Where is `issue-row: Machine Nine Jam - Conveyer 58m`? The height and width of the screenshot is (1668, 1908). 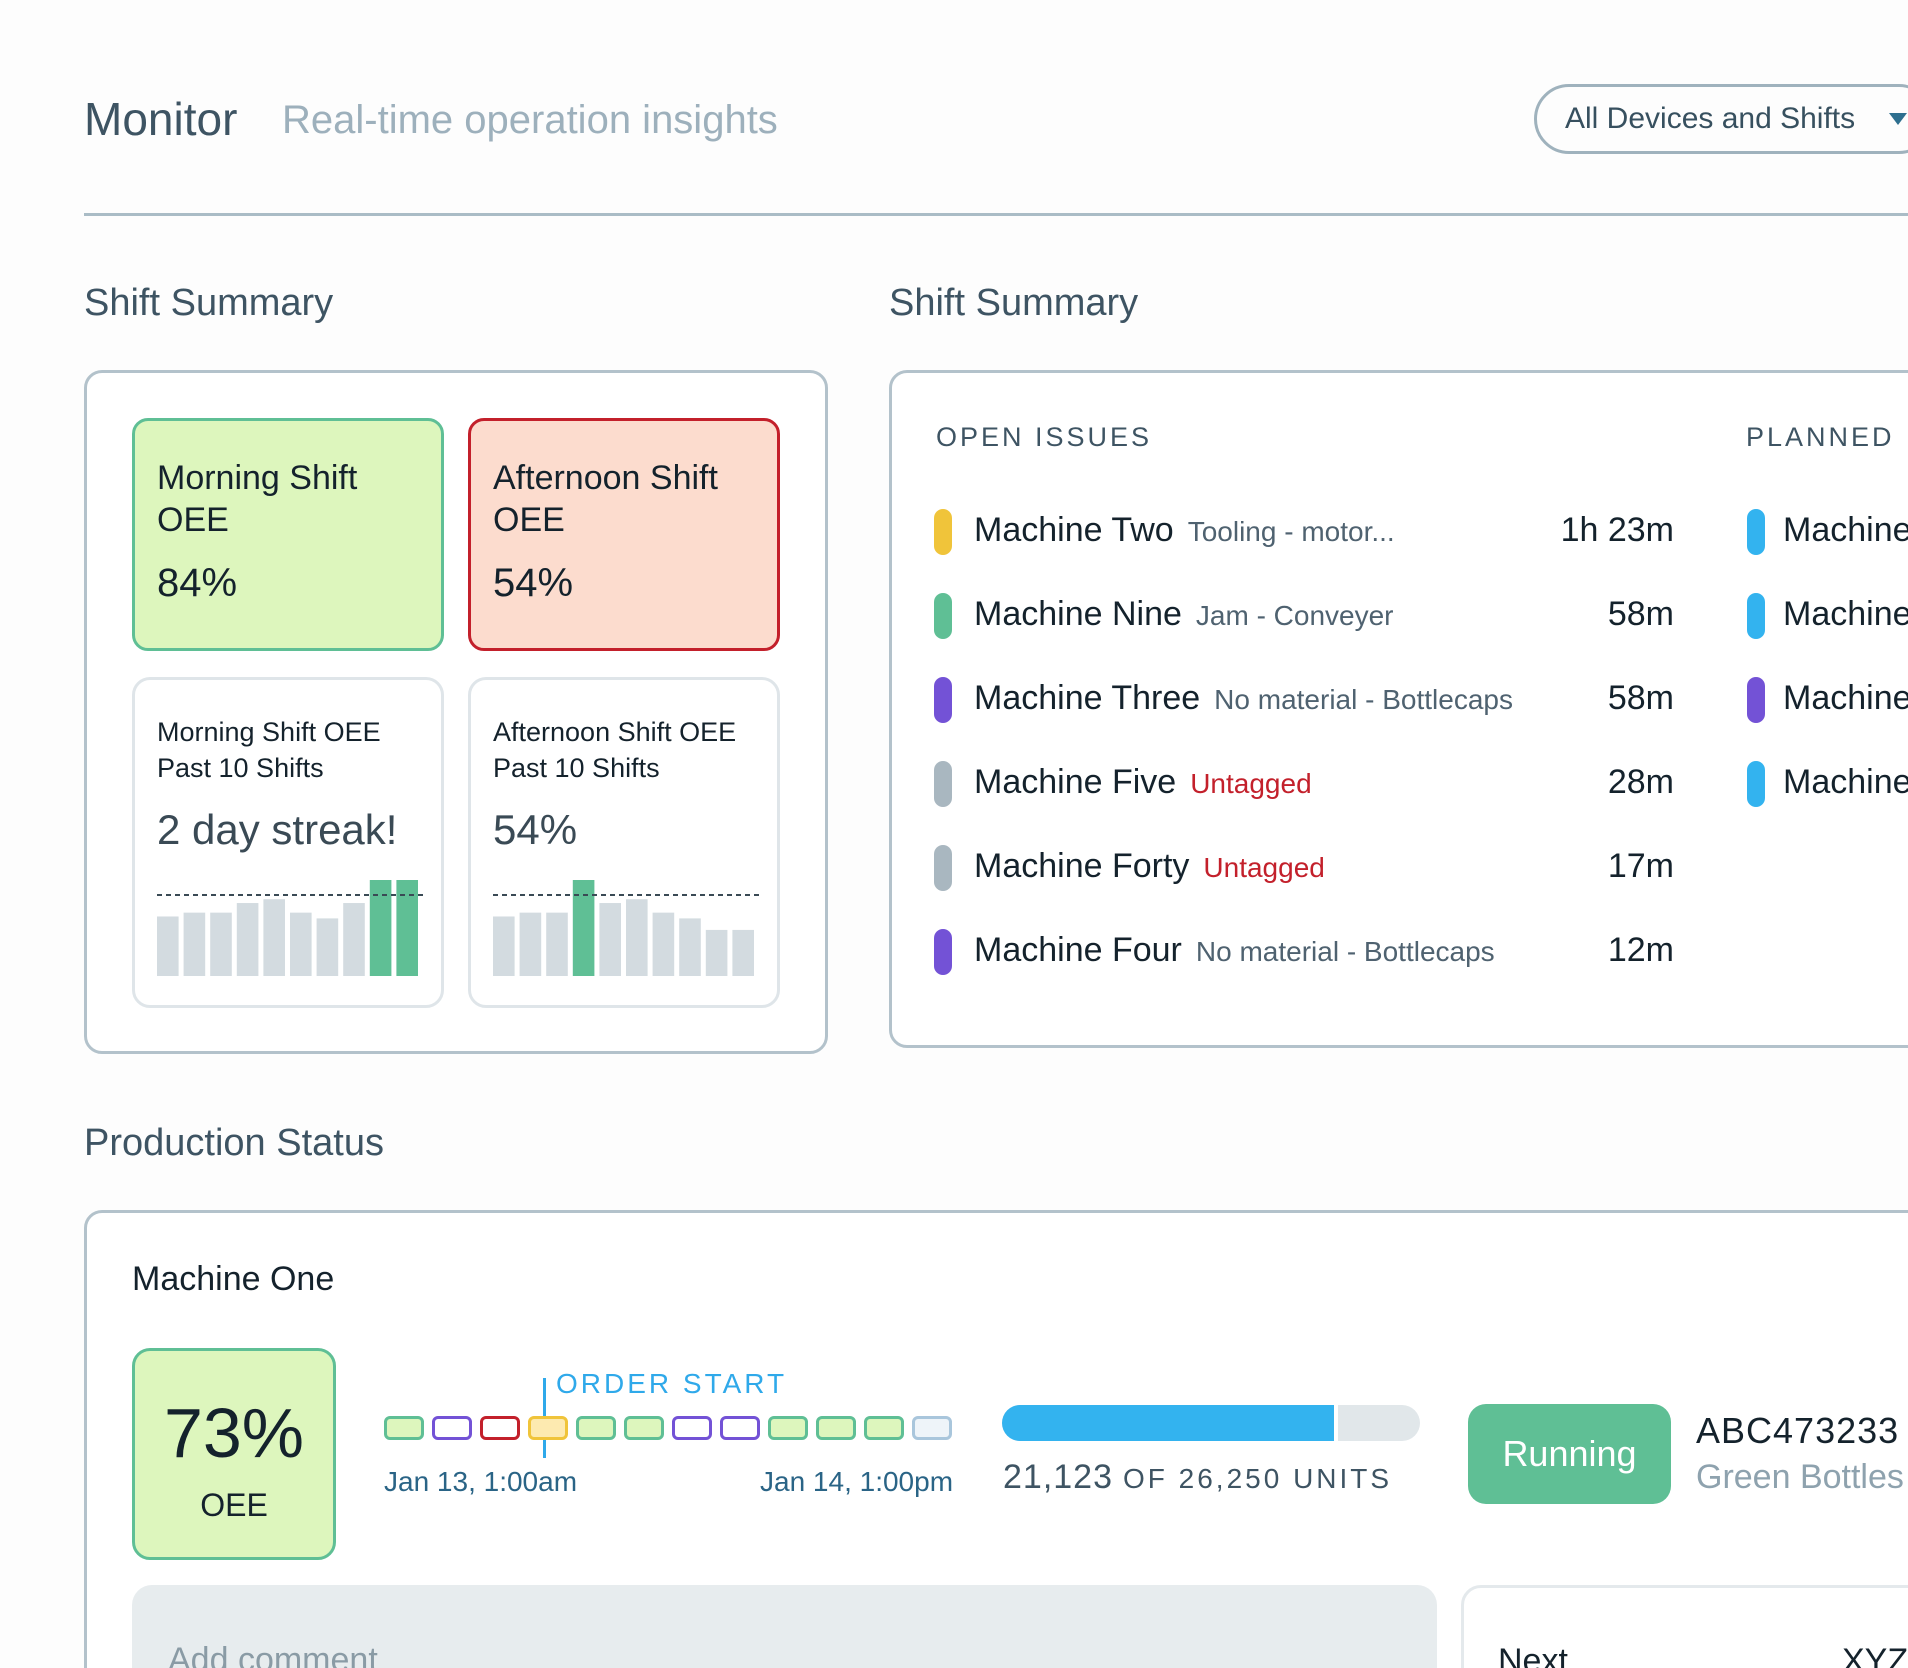 issue-row: Machine Nine Jam - Conveyer 58m is located at coordinates (1304, 616).